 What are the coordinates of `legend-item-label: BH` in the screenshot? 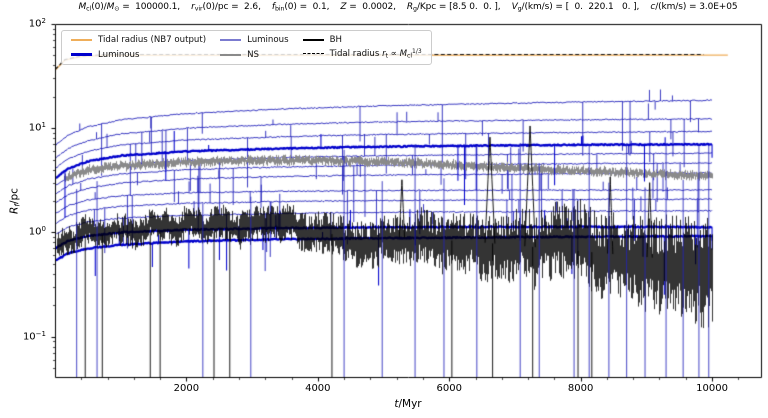 It's located at (336, 40).